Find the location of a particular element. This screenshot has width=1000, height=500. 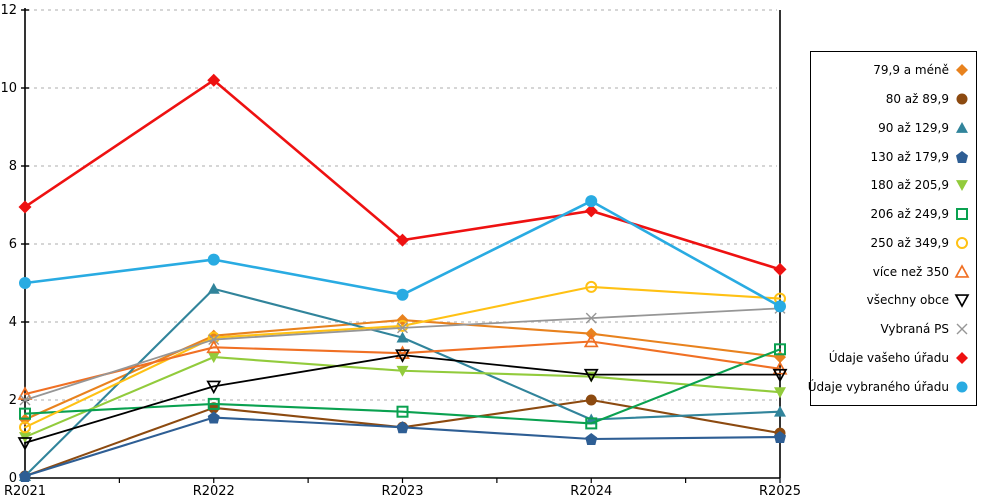

legend-item: 130 až 179,9 is located at coordinates (892, 157).